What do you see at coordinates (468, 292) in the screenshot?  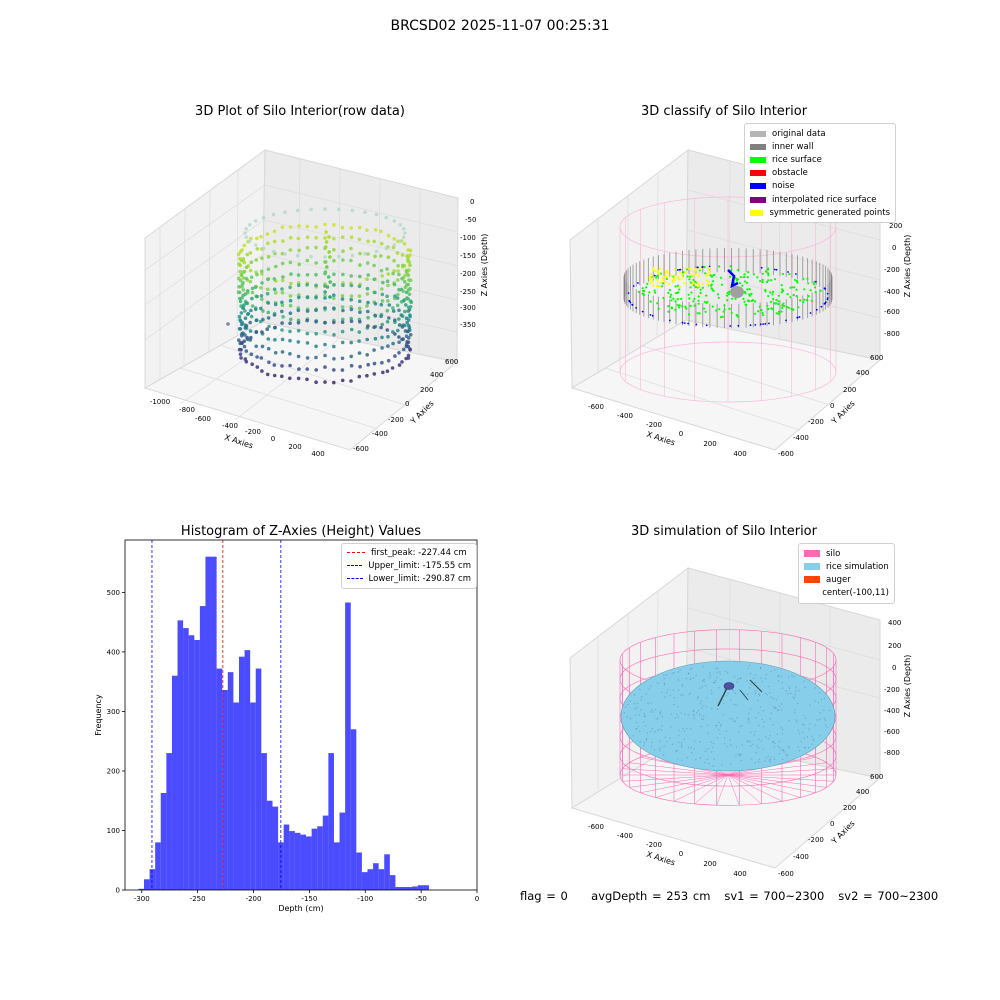 I see `z-tick: -250` at bounding box center [468, 292].